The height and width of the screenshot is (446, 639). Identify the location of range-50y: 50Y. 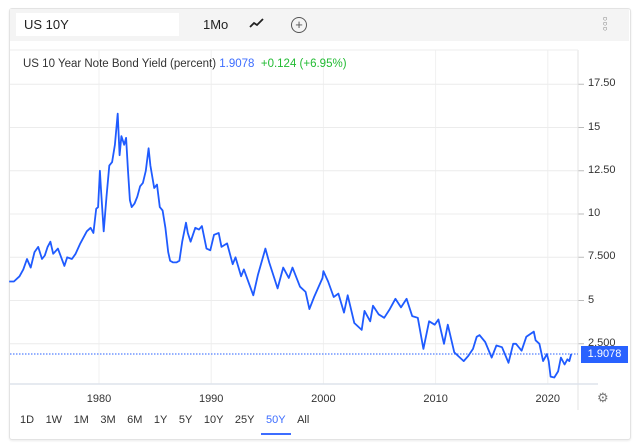
(276, 424).